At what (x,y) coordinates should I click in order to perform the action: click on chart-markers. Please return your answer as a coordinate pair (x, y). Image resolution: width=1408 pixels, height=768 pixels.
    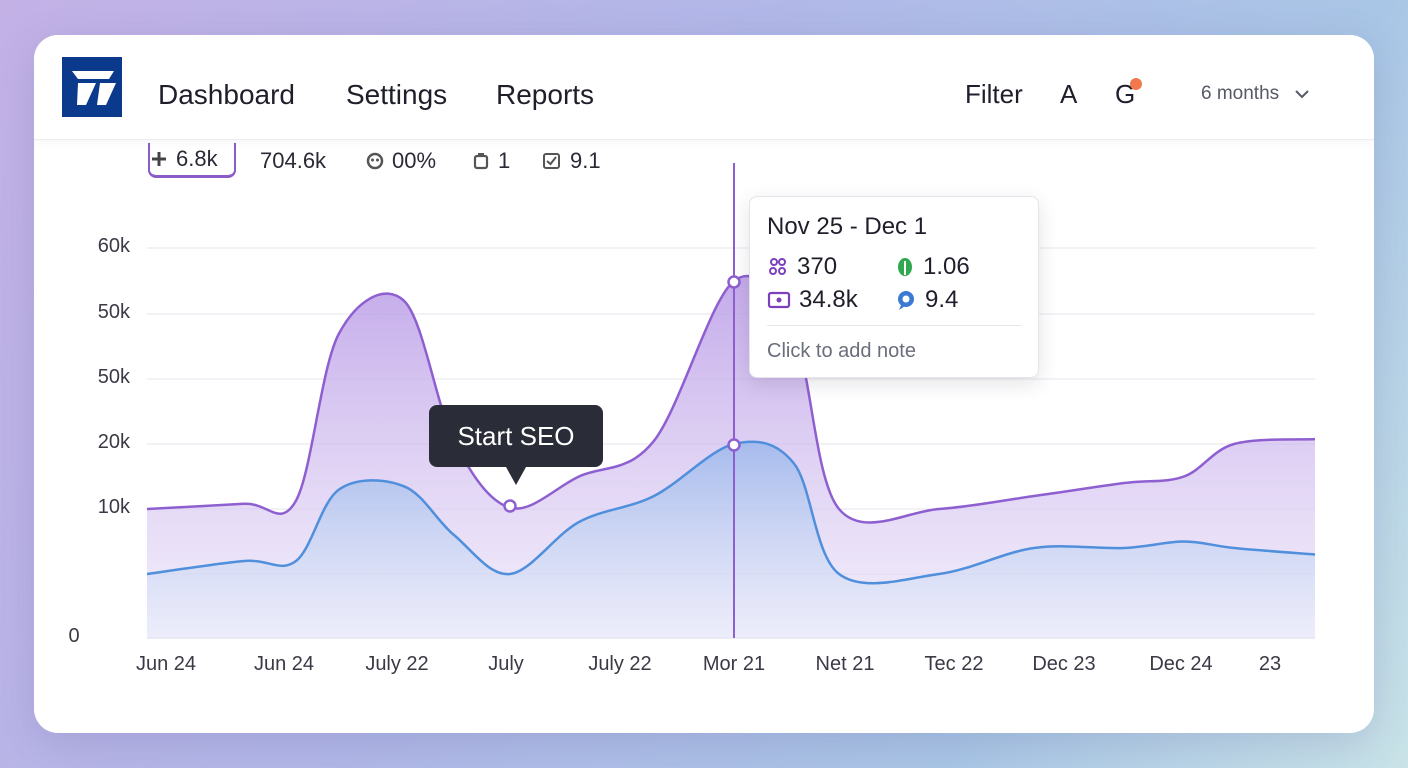
    Looking at the image, I should click on (622, 400).